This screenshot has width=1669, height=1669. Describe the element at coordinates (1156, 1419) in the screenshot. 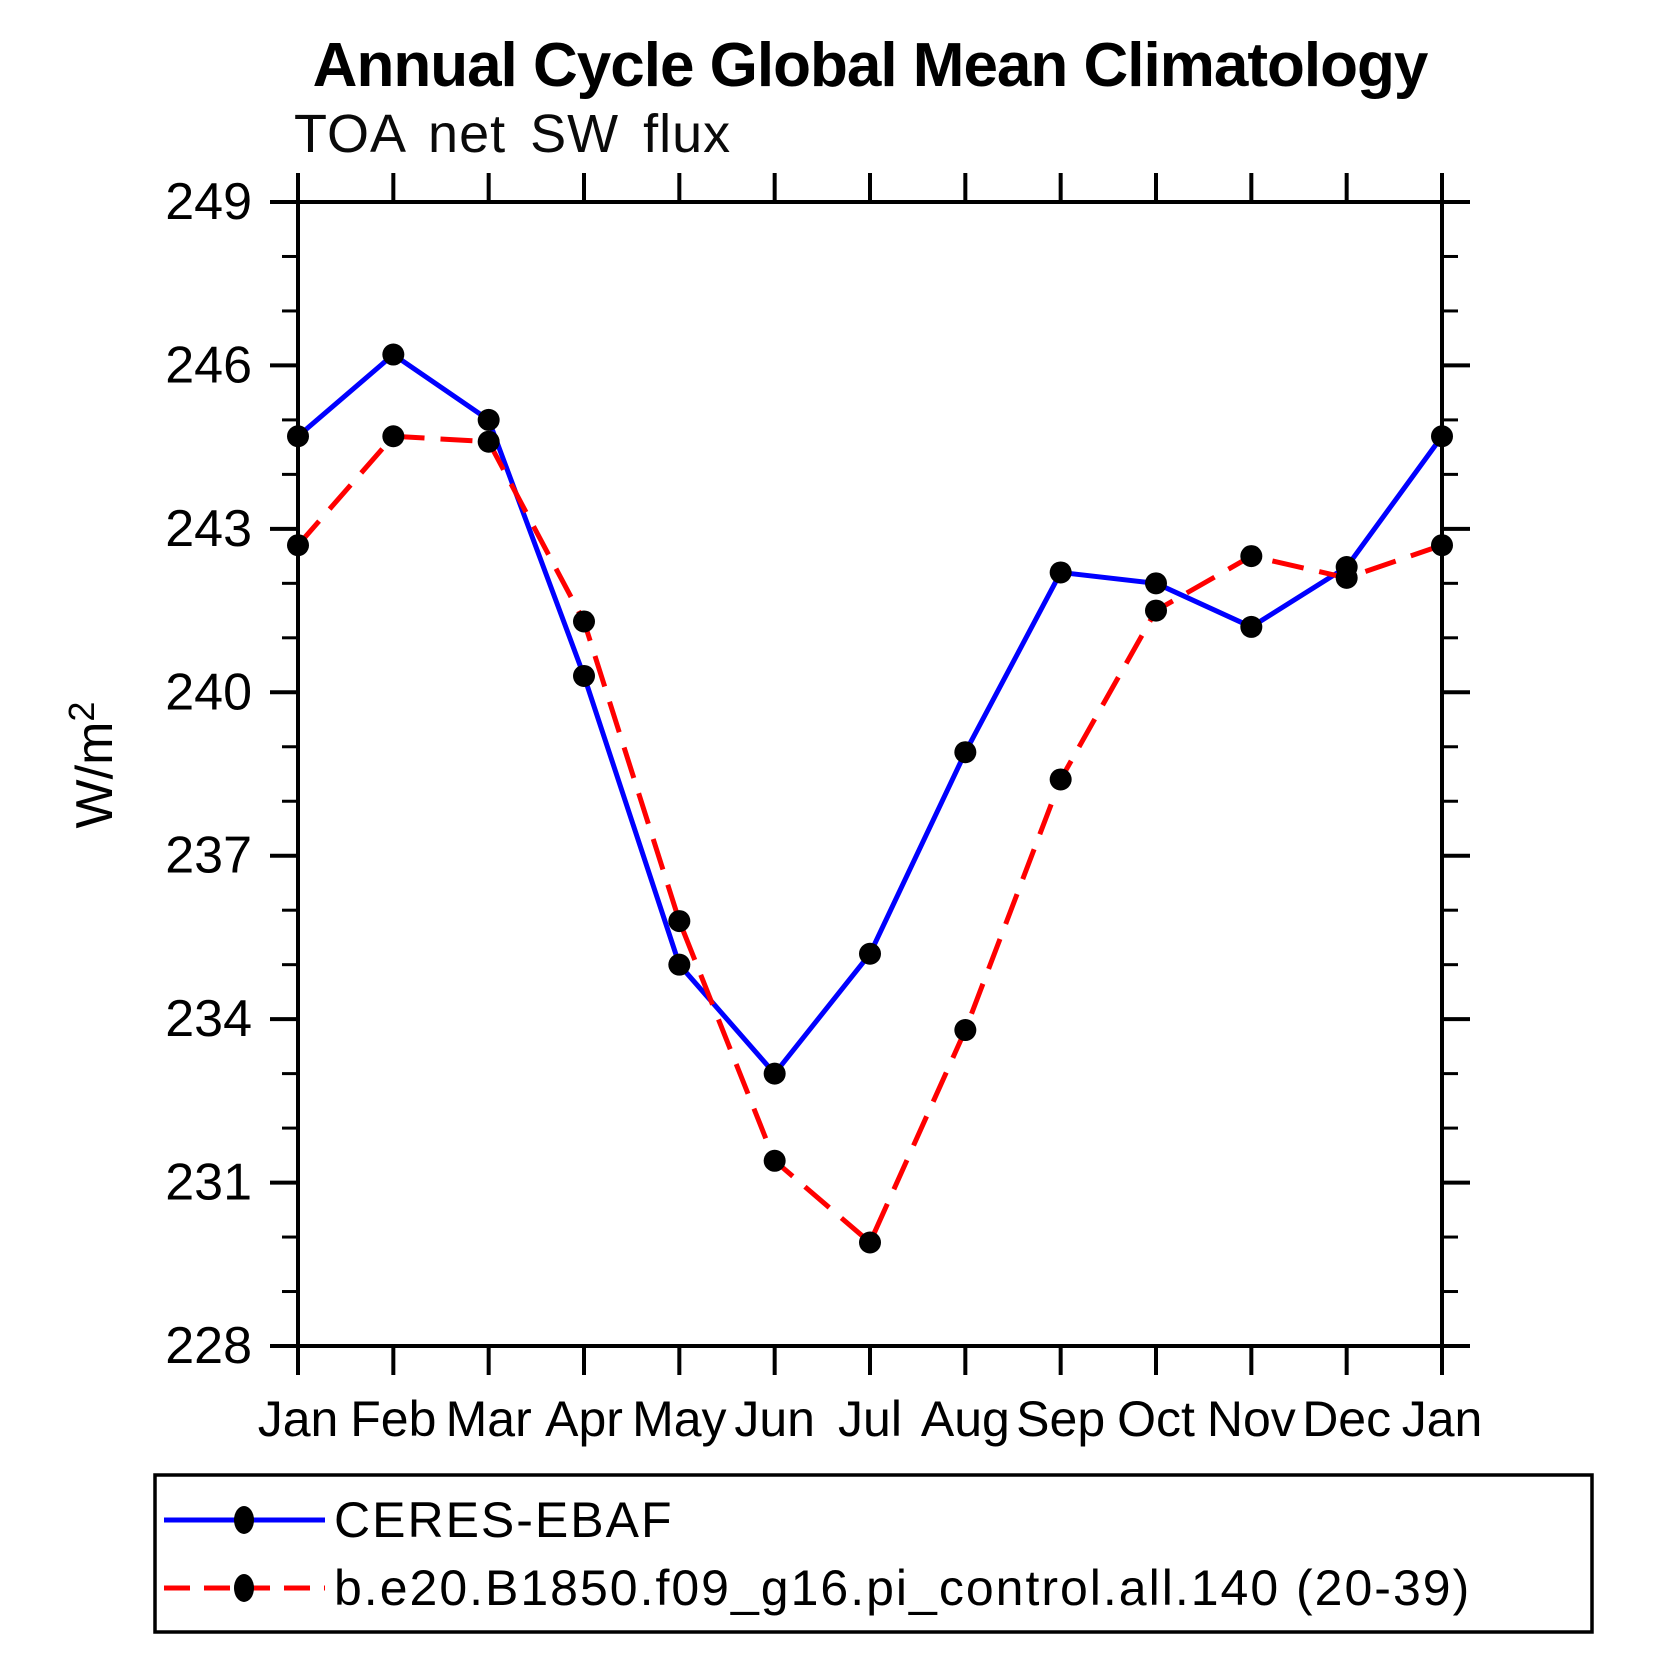

I see `x-tick-label: Oct` at that location.